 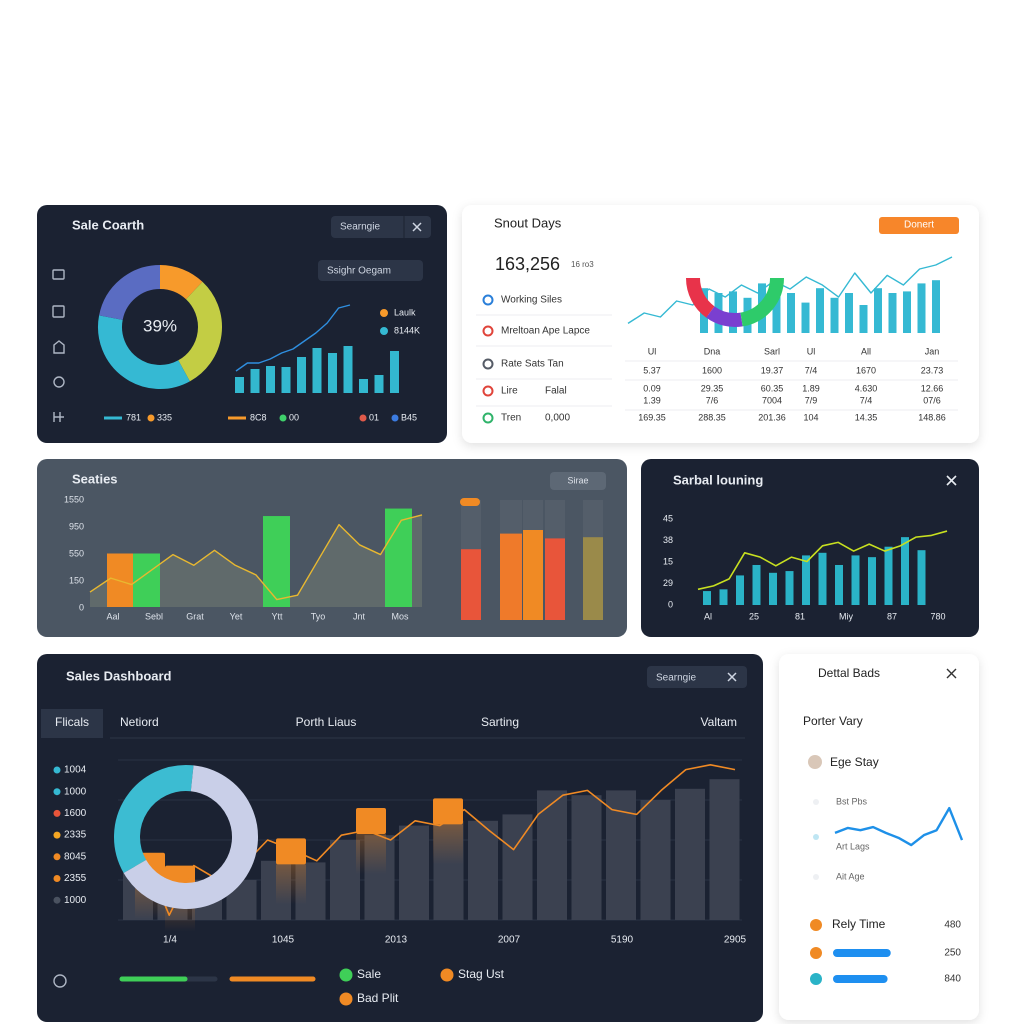 I want to click on panel-title: Sarbal louning, so click(x=718, y=479).